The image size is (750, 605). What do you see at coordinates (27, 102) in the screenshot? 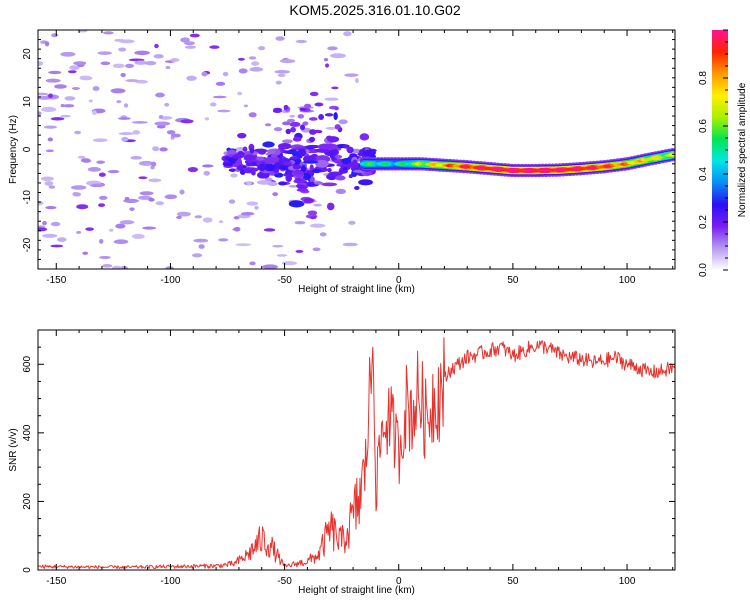
I see `spectrogram-y-tick-label: 10` at bounding box center [27, 102].